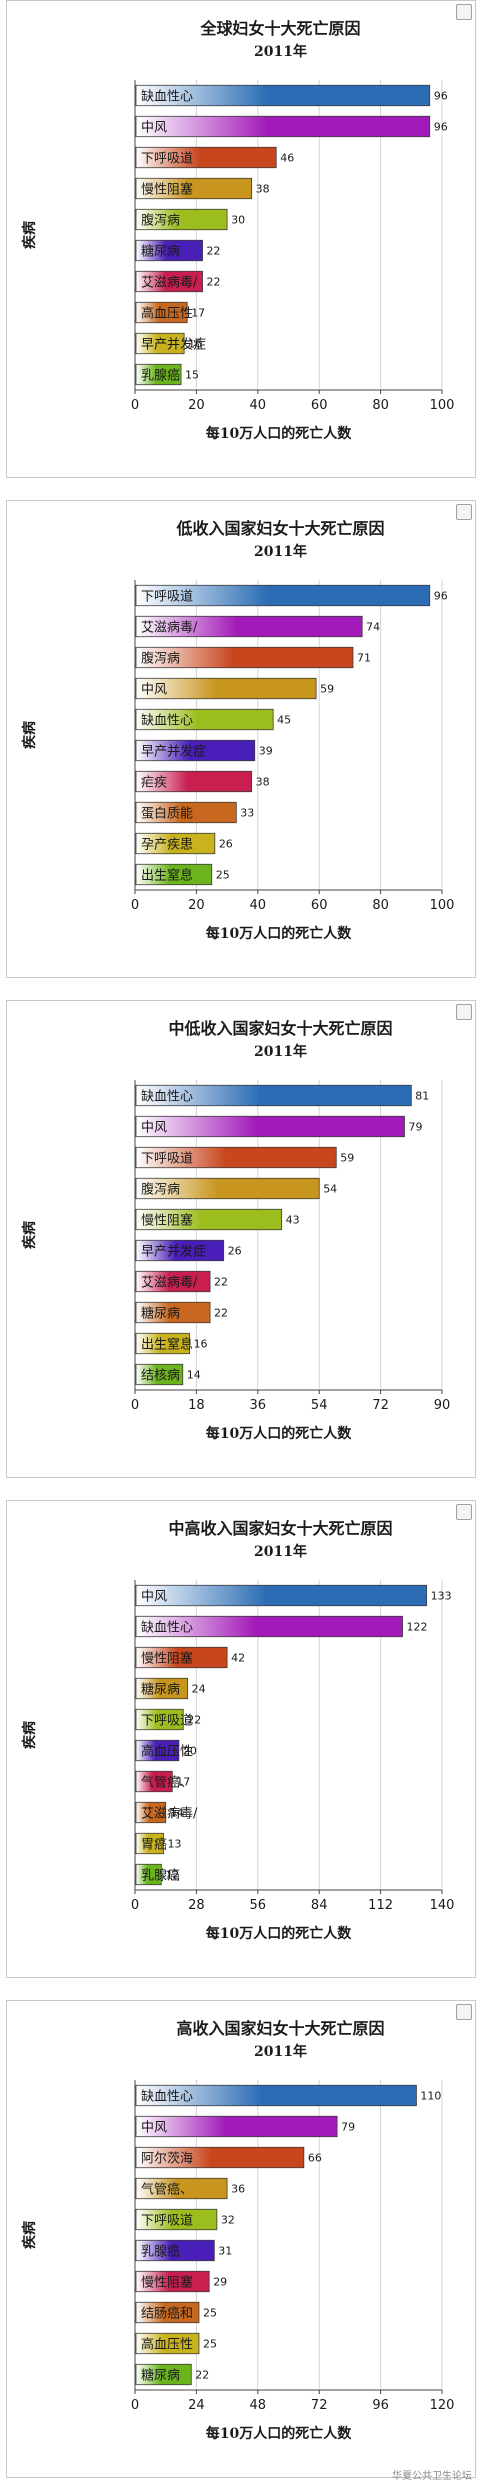  What do you see at coordinates (160, 1314) in the screenshot?
I see `category-label: 糖尿病` at bounding box center [160, 1314].